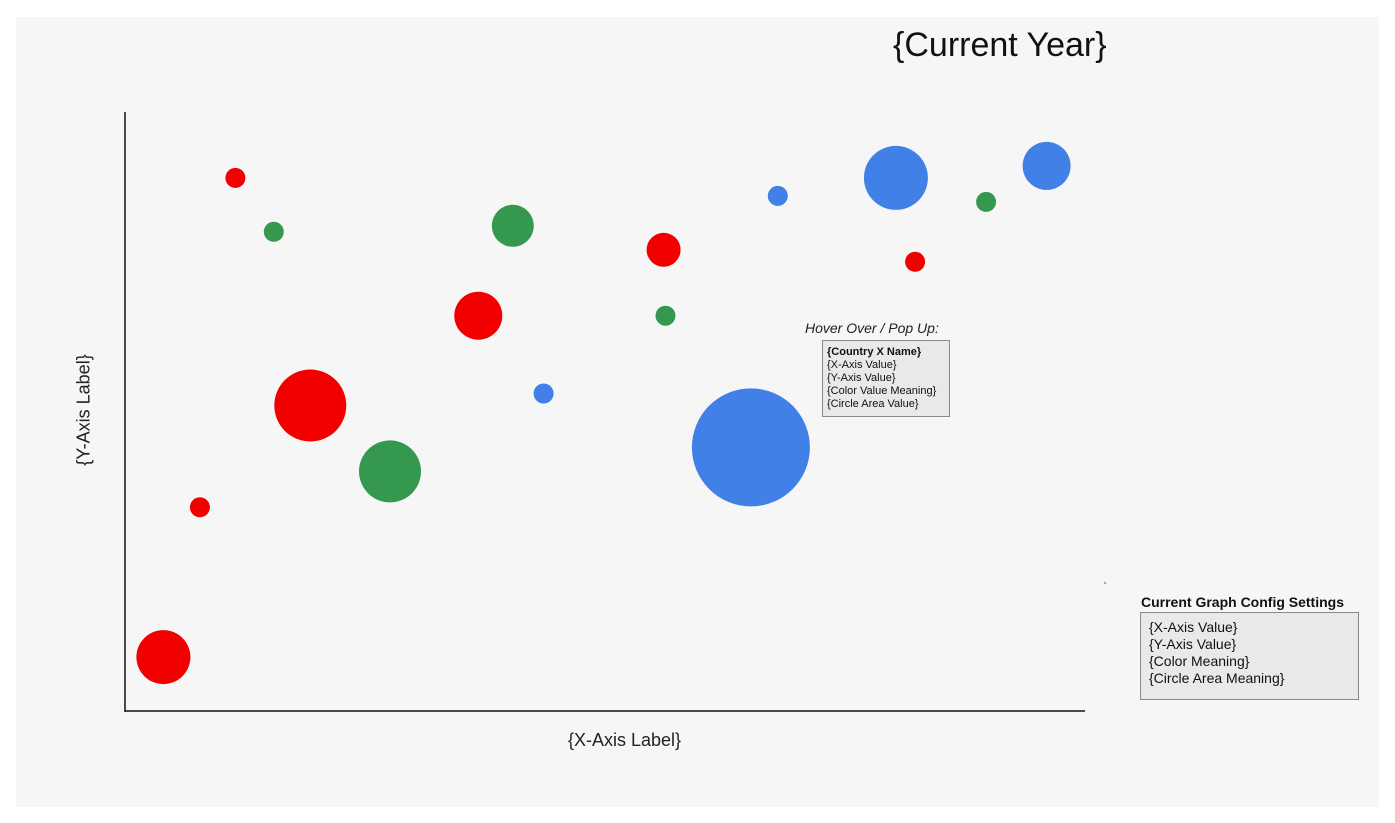 The height and width of the screenshot is (823, 1395). What do you see at coordinates (1193, 627) in the screenshot?
I see `config-x-axis-value: {X-Axis Value}` at bounding box center [1193, 627].